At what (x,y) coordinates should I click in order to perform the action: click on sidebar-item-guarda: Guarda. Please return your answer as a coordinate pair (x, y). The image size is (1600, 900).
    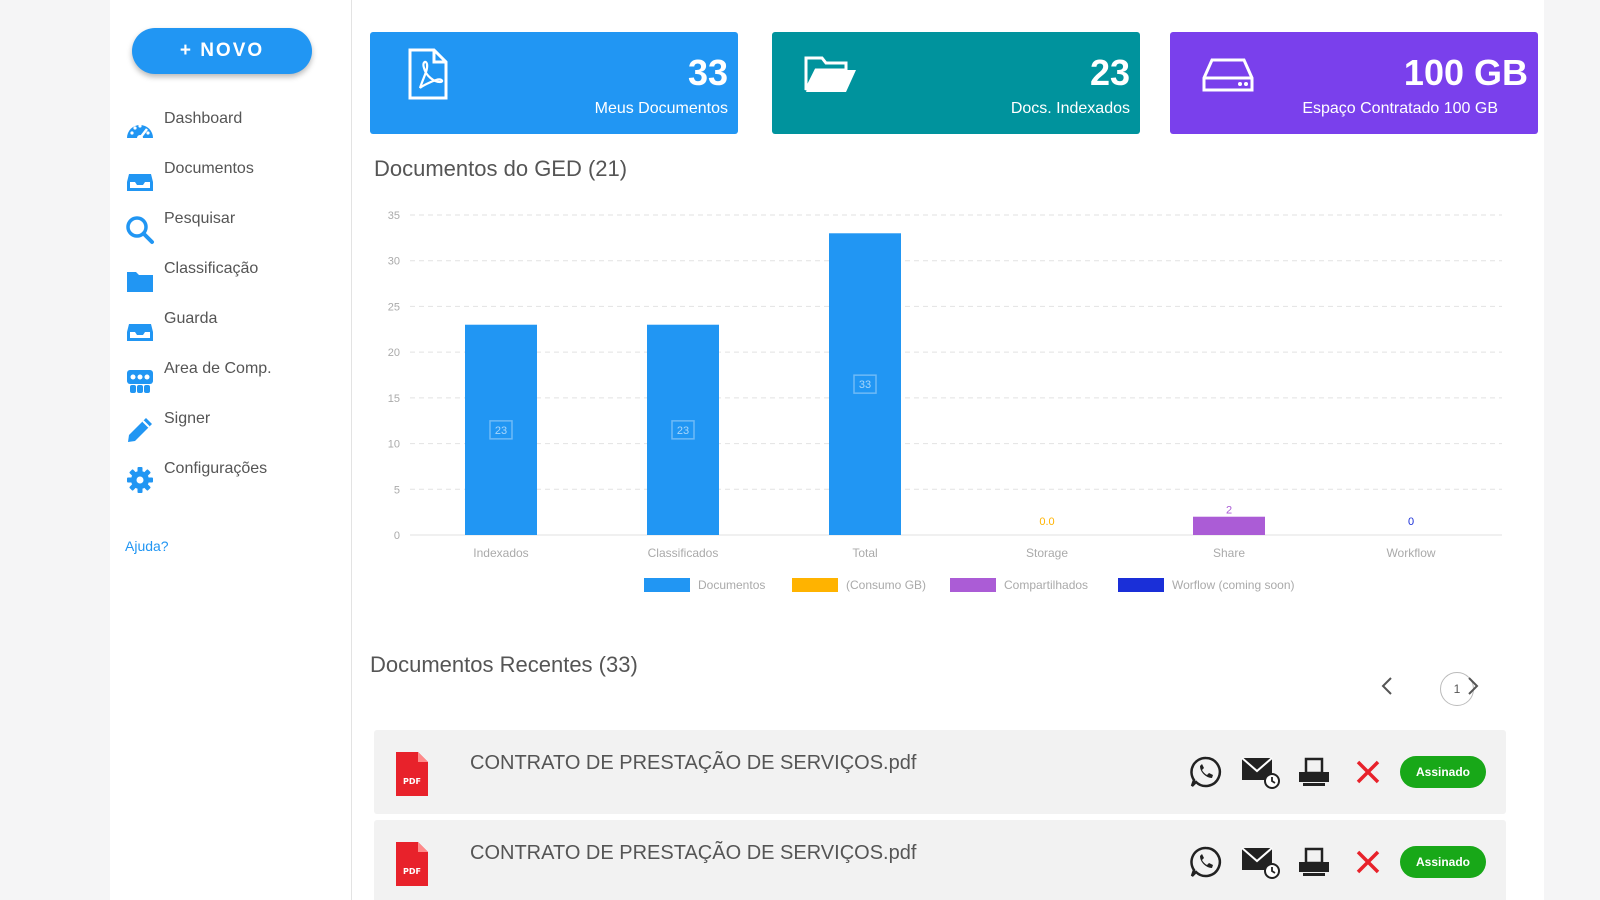
    Looking at the image, I should click on (198, 335).